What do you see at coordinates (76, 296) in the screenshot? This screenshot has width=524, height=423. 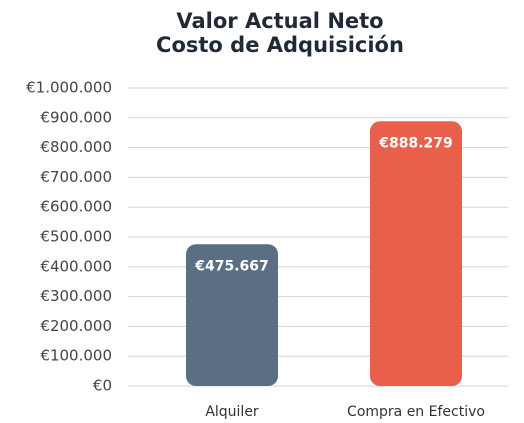 I see `y-tick-label: €300.000` at bounding box center [76, 296].